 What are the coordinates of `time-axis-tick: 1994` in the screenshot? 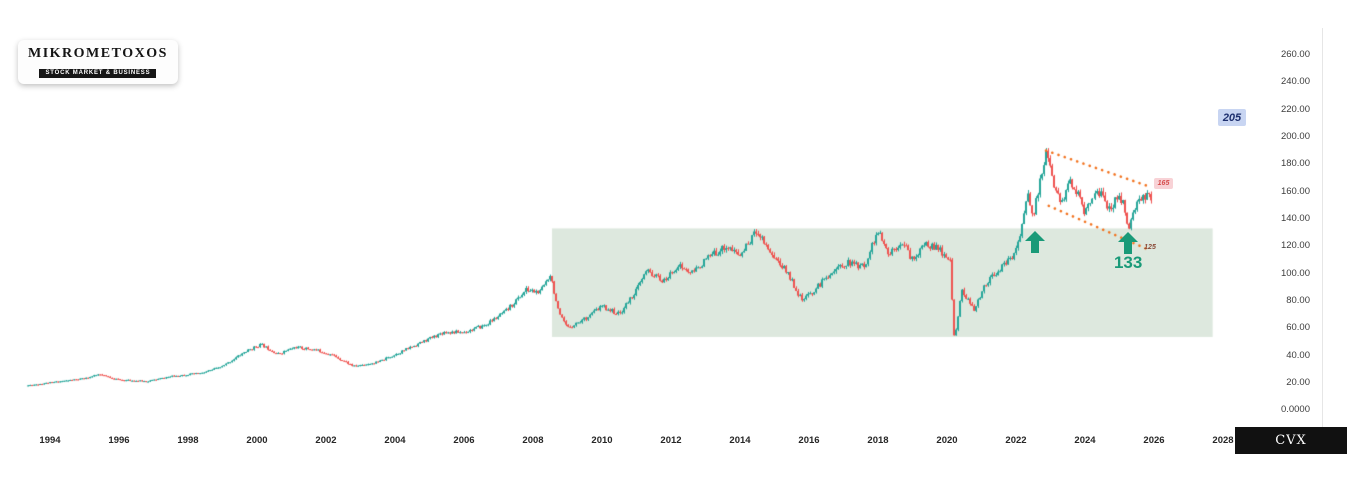 It's located at (50, 440).